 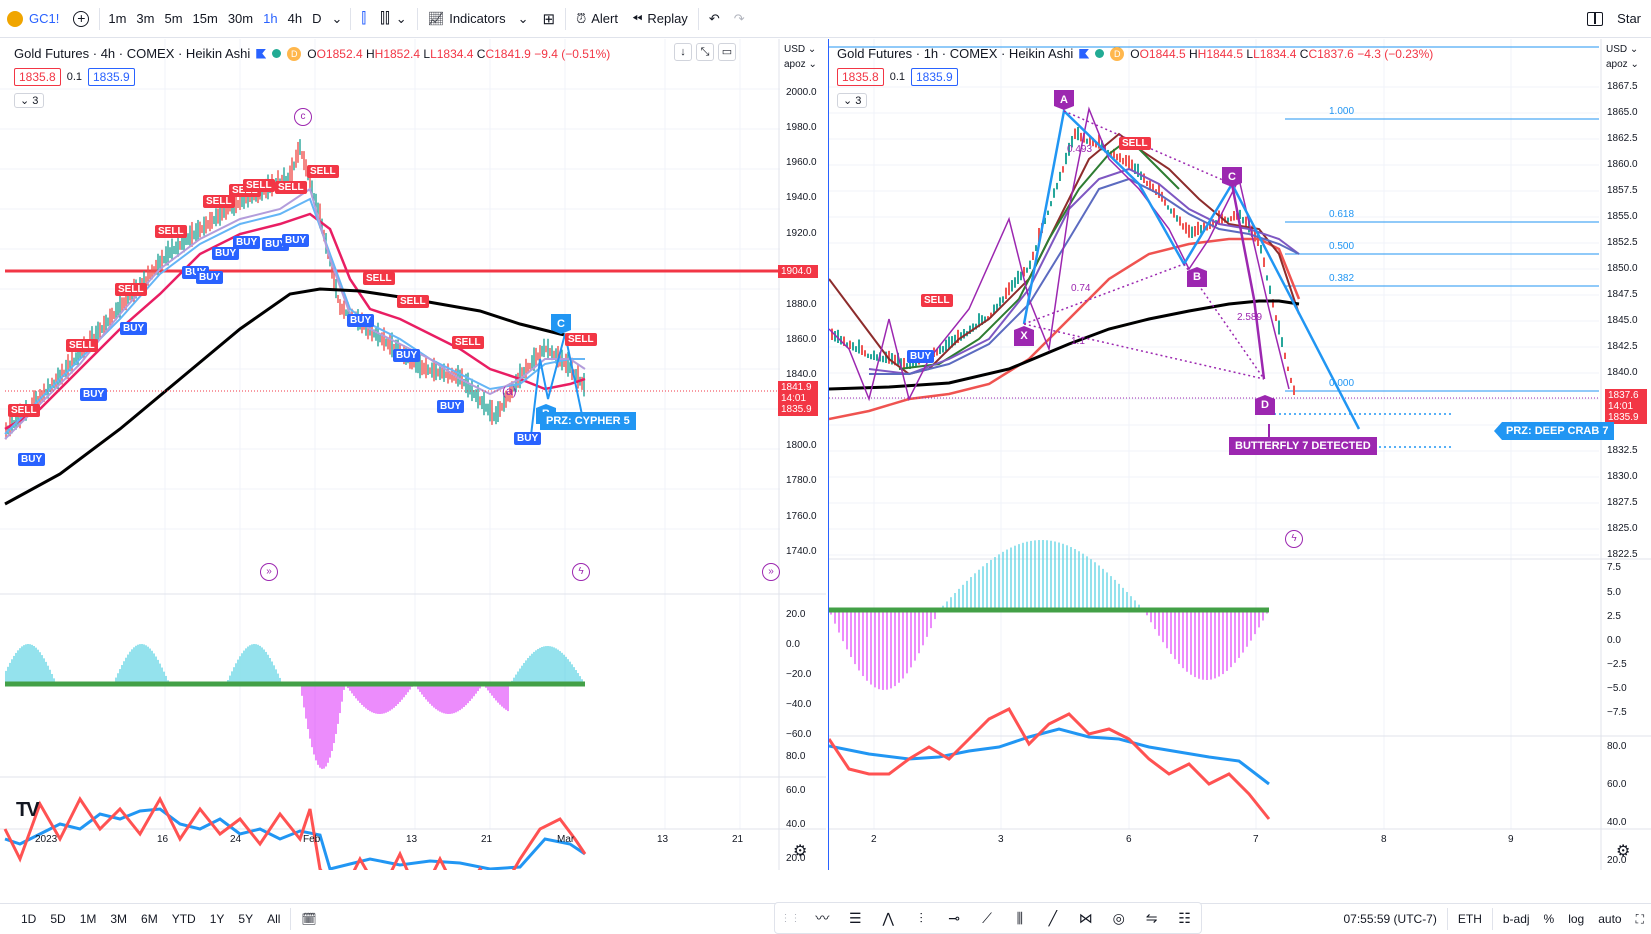 I want to click on range-ytd: YTD, so click(x=183, y=919).